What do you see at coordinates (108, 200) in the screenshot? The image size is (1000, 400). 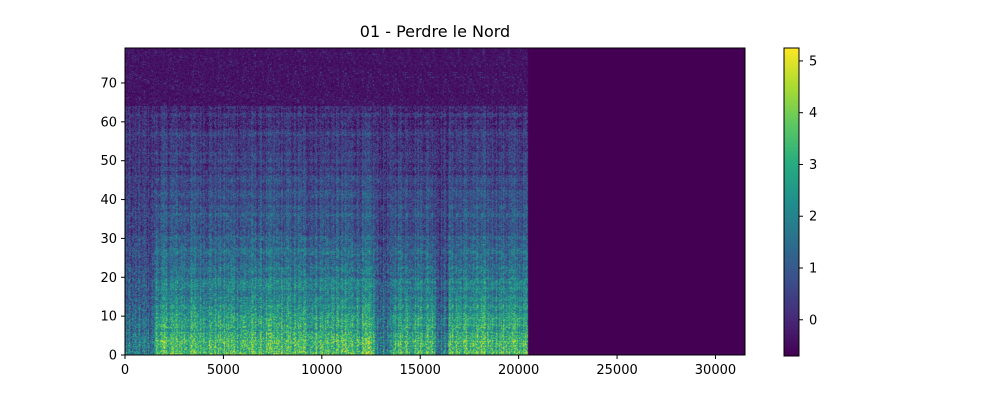 I see `y-tick-label: 40` at bounding box center [108, 200].